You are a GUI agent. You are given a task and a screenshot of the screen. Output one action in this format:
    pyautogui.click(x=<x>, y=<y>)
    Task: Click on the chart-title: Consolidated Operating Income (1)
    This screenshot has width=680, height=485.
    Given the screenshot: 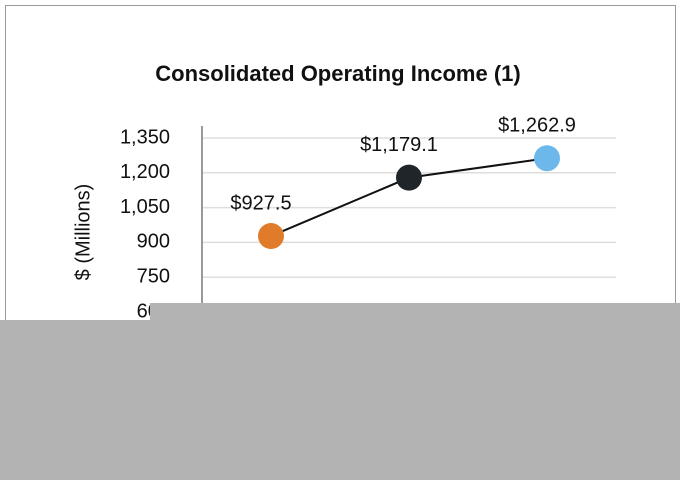 What is the action you would take?
    pyautogui.click(x=337, y=73)
    